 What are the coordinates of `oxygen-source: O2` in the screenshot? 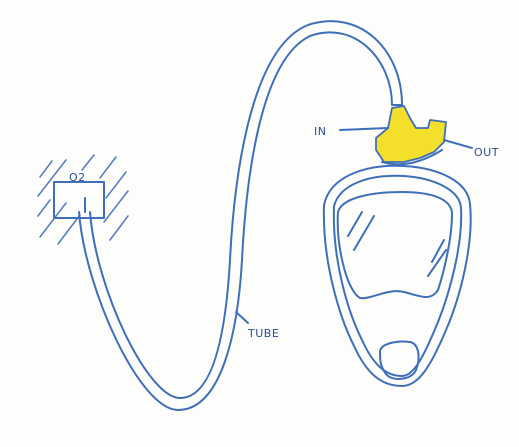 It's located at (79, 195).